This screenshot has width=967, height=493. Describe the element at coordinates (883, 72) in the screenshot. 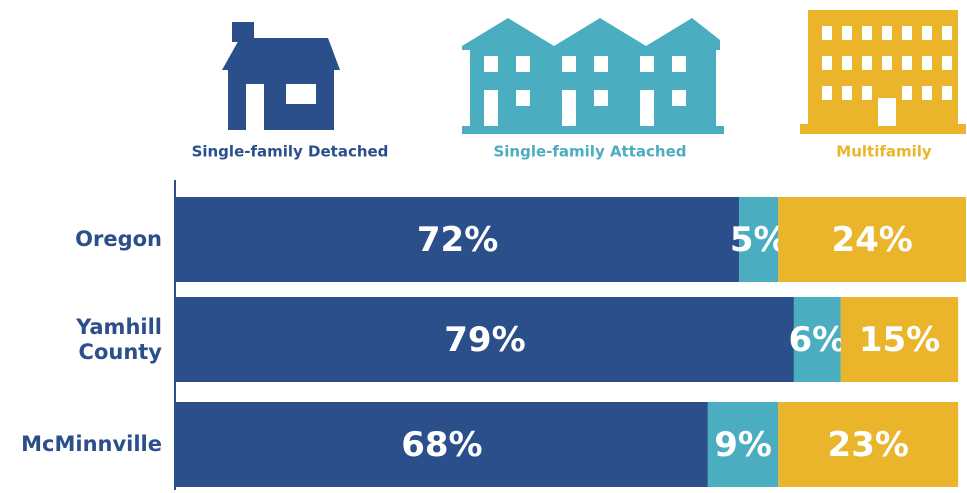

I see `multifamily-icon` at that location.